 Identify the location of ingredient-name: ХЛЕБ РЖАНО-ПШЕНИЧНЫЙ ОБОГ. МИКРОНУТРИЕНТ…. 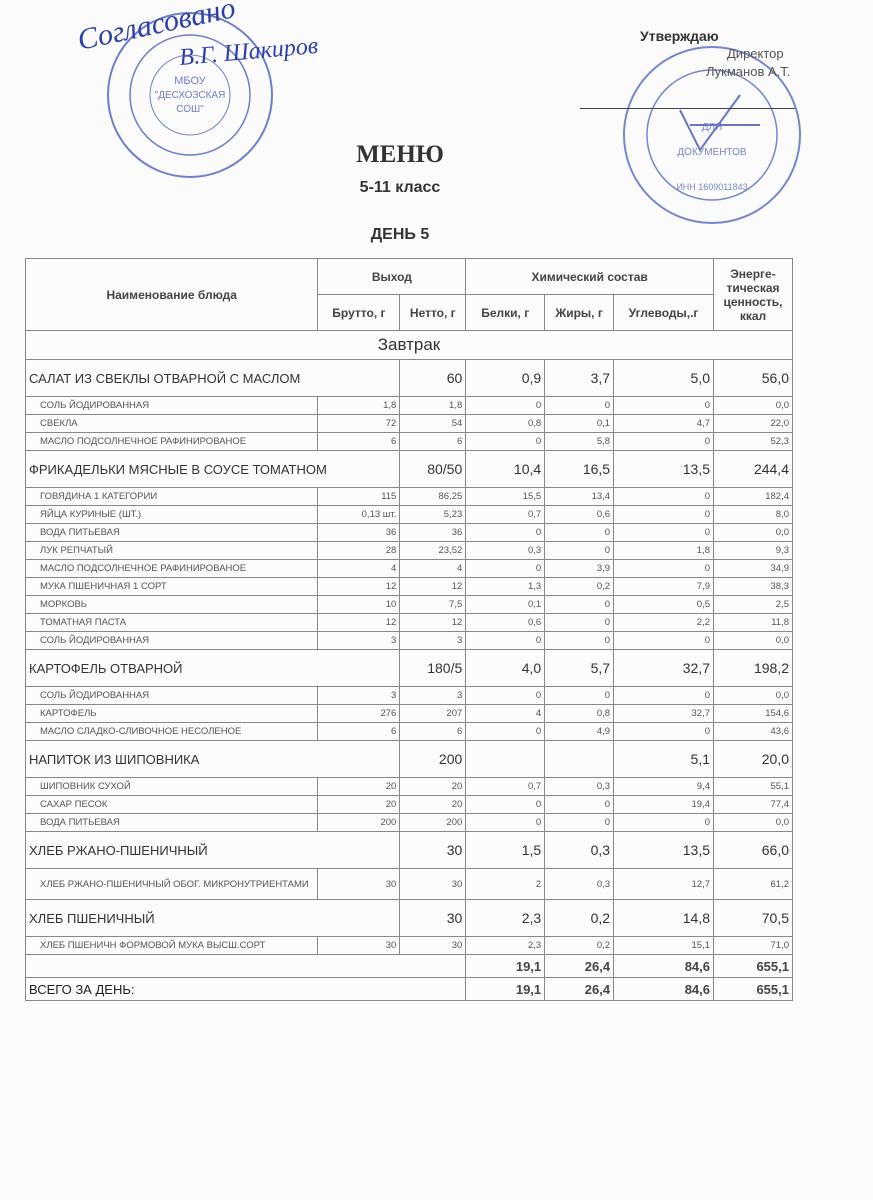
(171, 884).